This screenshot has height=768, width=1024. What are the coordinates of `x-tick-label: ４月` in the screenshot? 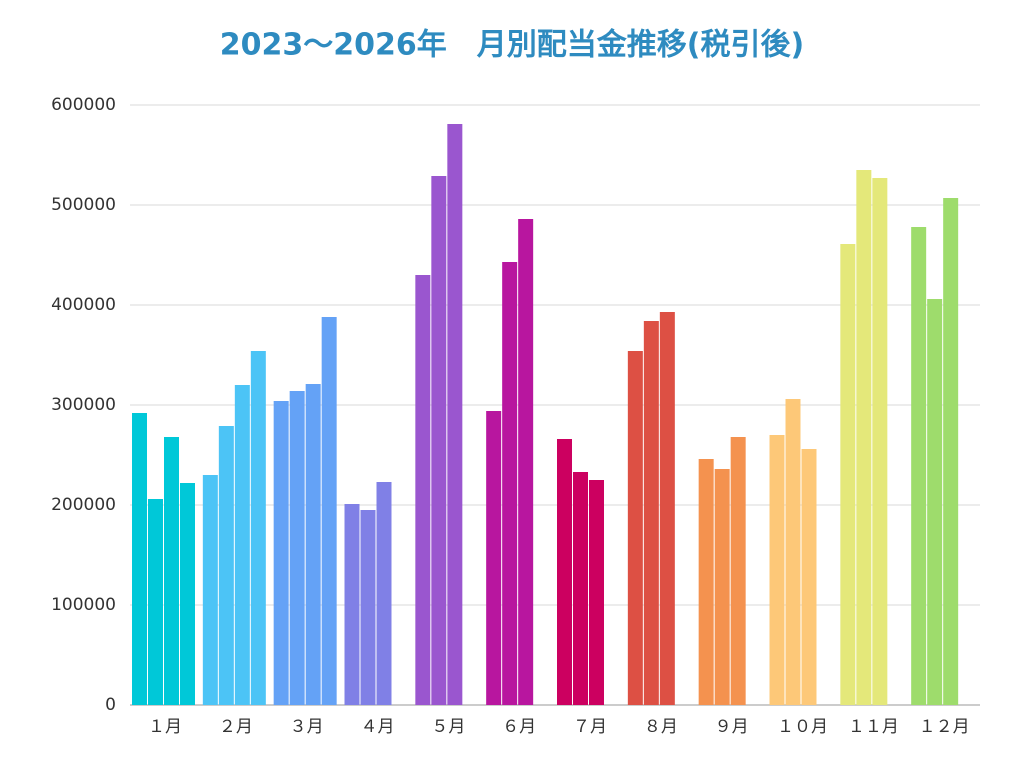 It's located at (378, 727).